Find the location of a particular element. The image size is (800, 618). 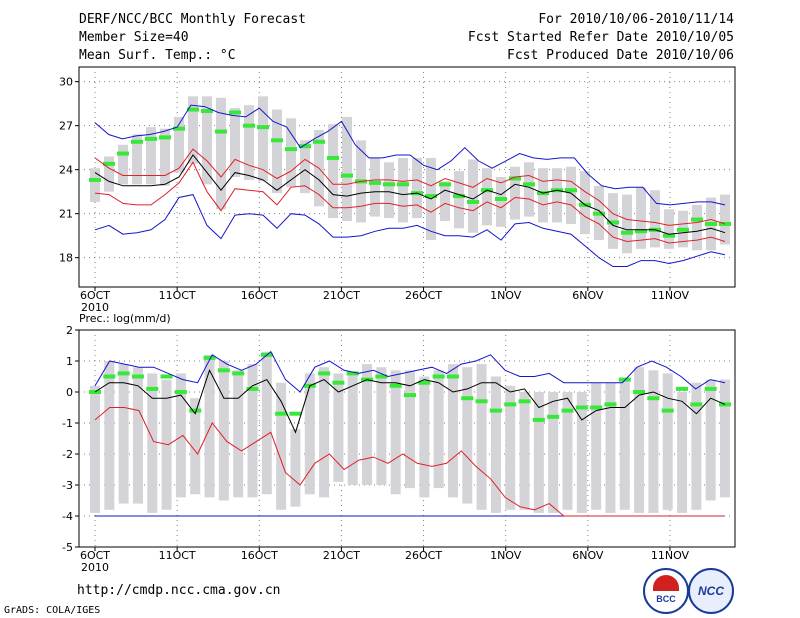

website-url: http://cmdp.ncc.cma.gov.cn is located at coordinates (179, 590).